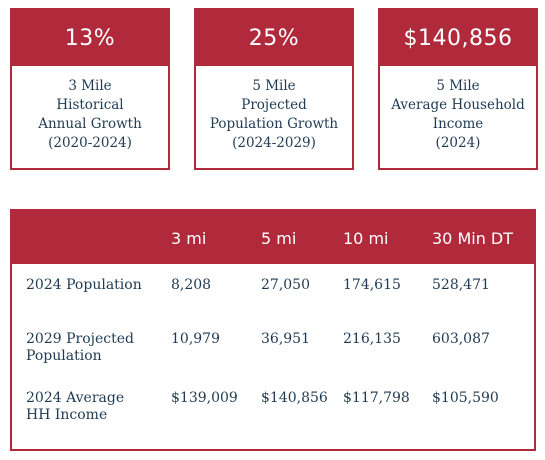 This screenshot has height=460, width=545. I want to click on row-label: 2029 Projected Population, so click(91, 348).